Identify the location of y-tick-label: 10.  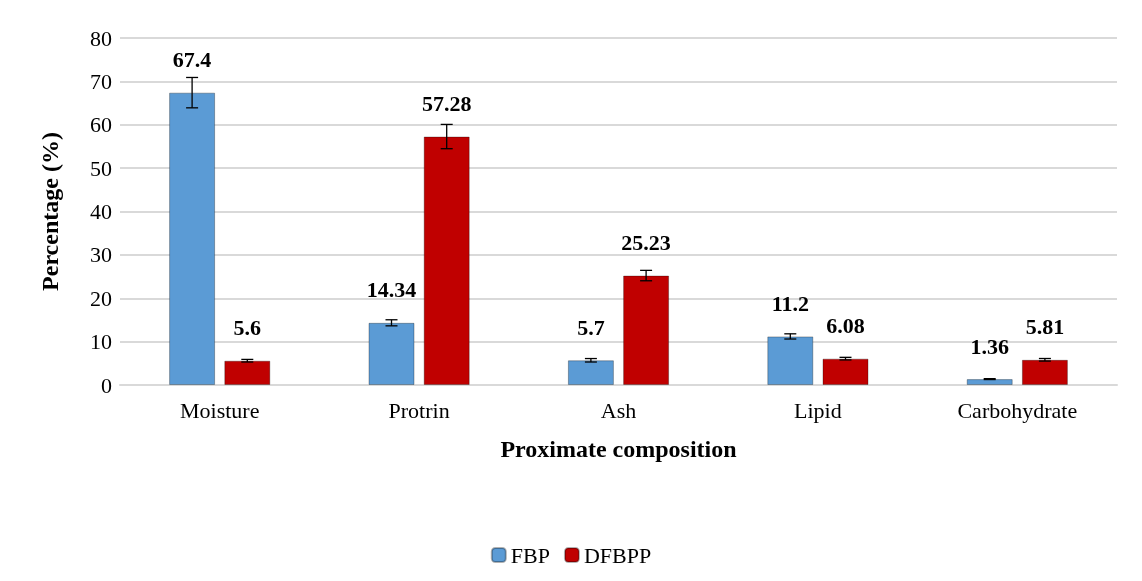
(101, 342).